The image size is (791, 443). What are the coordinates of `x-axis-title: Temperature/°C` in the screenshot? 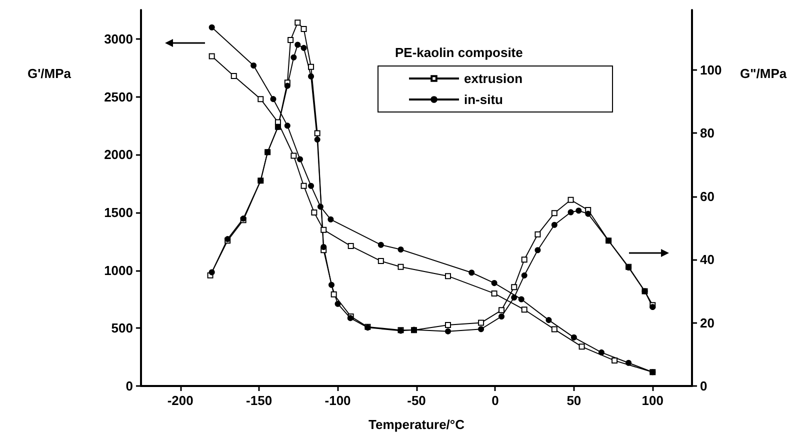 It's located at (417, 424).